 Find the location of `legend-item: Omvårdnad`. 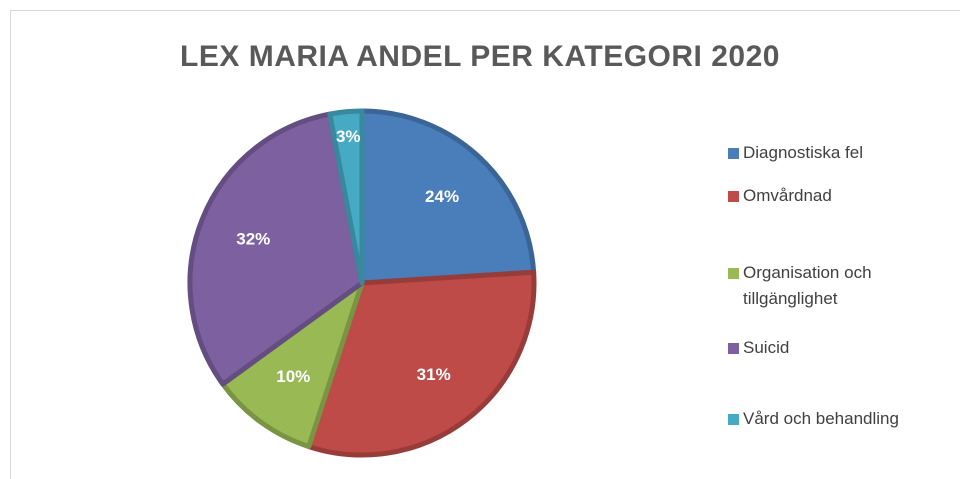

legend-item: Omvårdnad is located at coordinates (828, 196).